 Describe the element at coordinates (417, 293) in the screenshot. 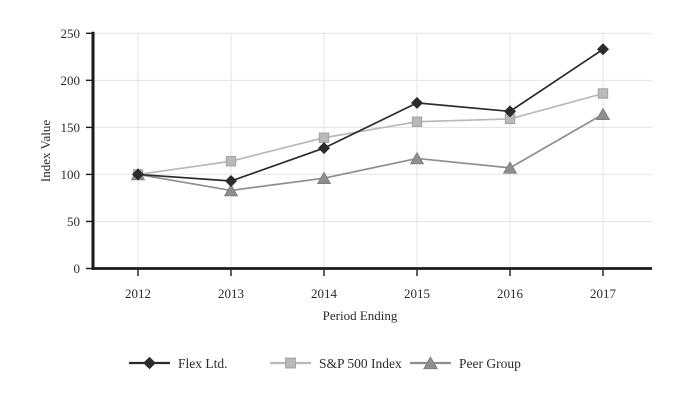

I see `x-tick-label: 2015` at that location.